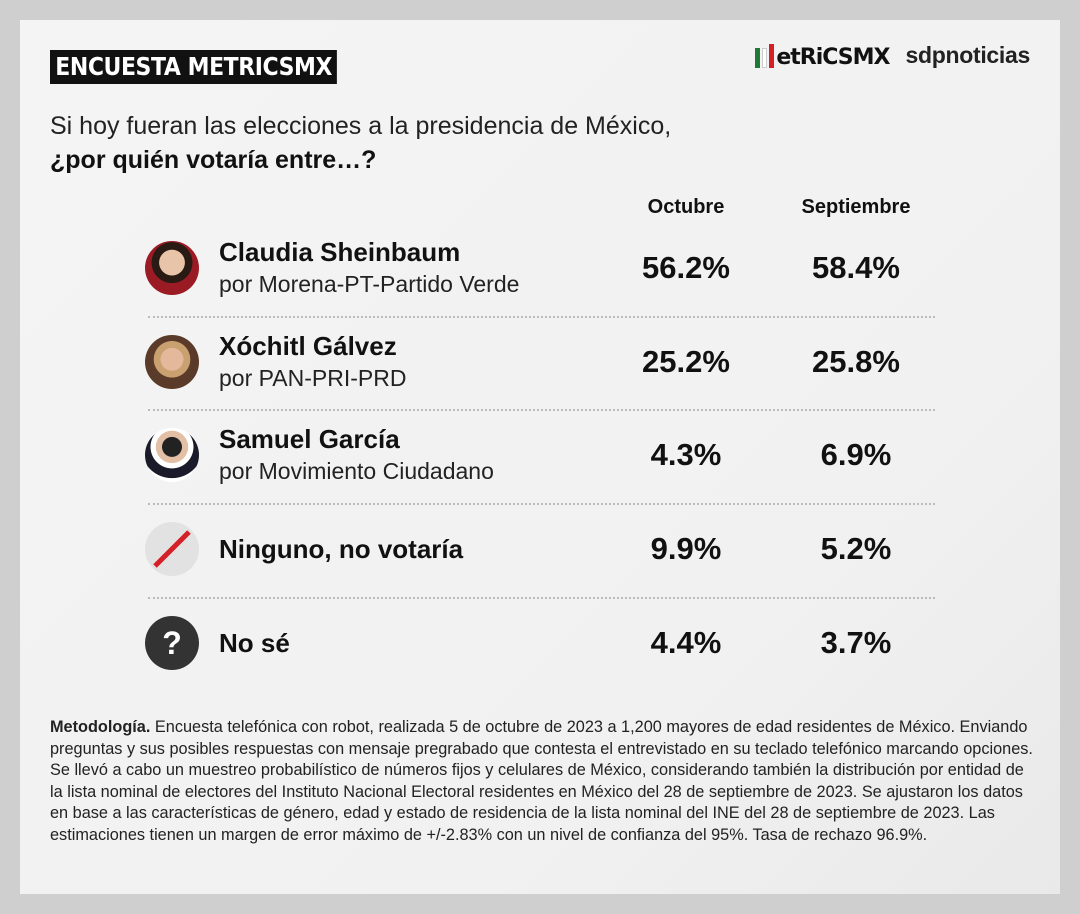 The height and width of the screenshot is (914, 1080). I want to click on logos: etRiCSMX sdpnoticias, so click(892, 56).